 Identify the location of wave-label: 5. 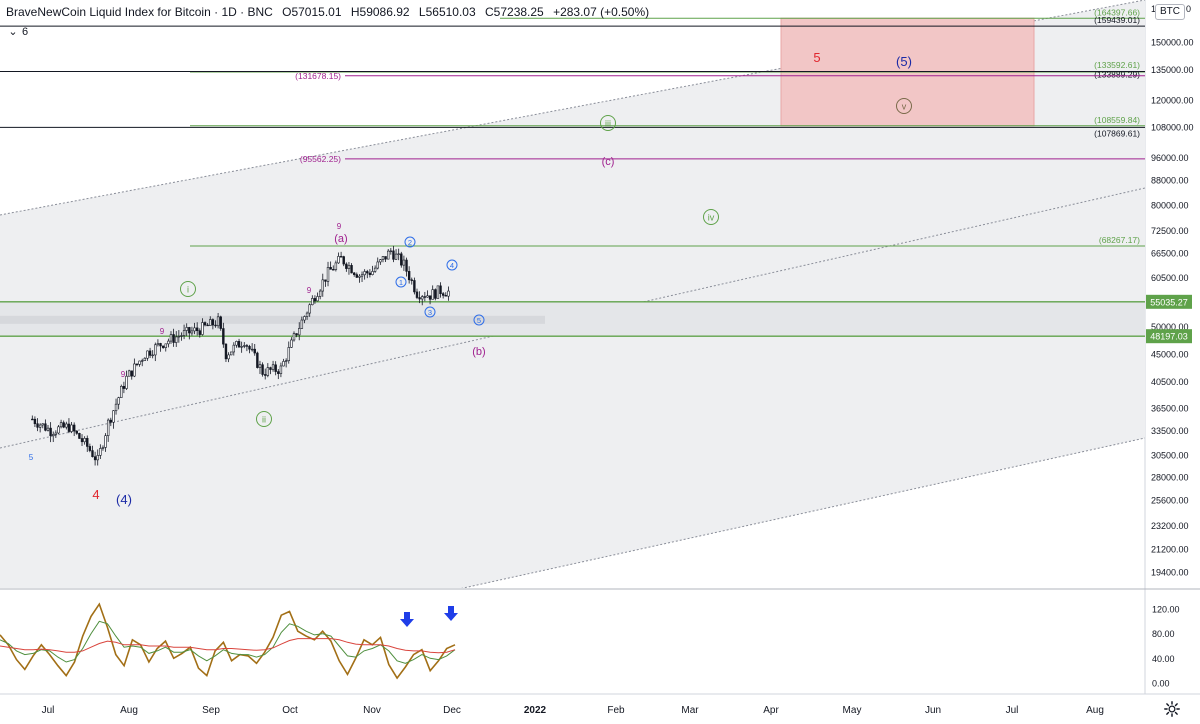
(31, 457).